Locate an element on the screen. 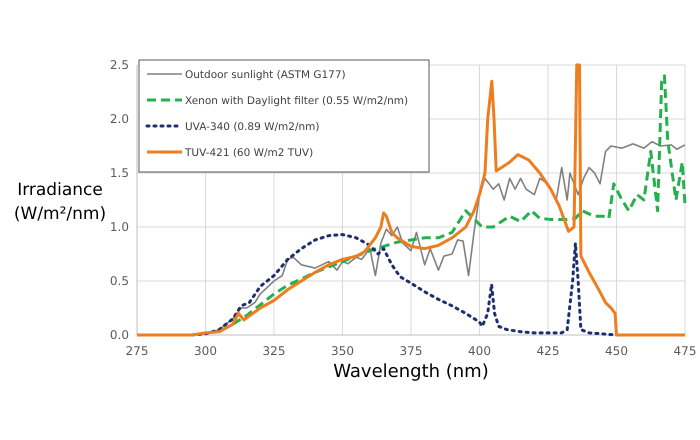 This screenshot has width=700, height=440. x-tick-label: 425 is located at coordinates (548, 351).